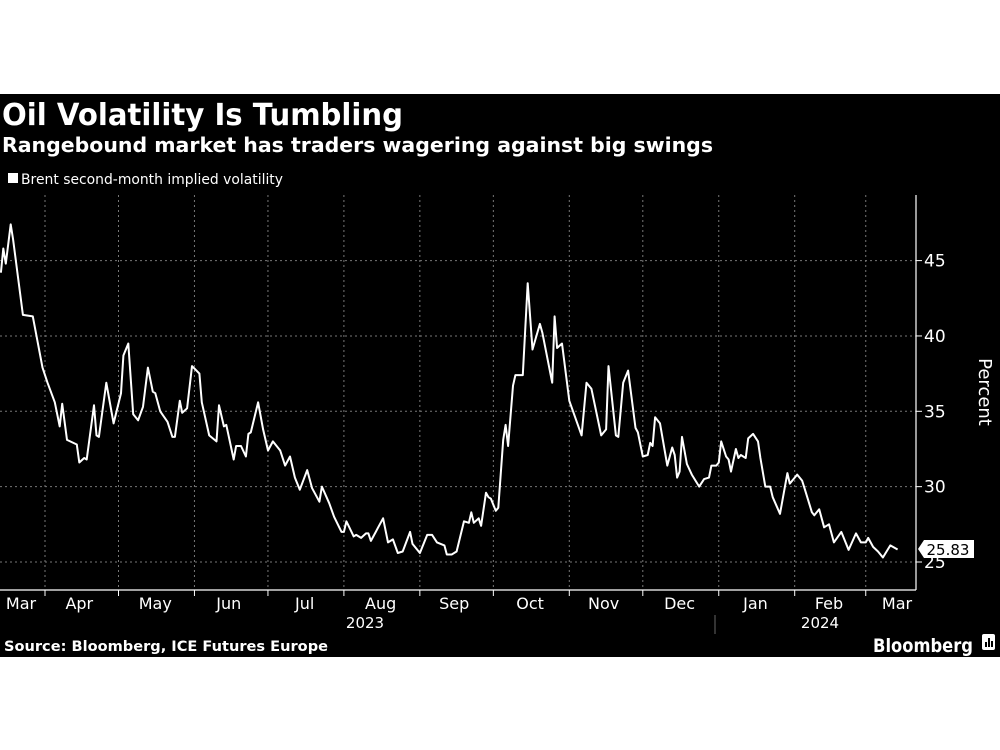 This screenshot has width=1000, height=750. I want to click on x-tick-label: Feb, so click(829, 603).